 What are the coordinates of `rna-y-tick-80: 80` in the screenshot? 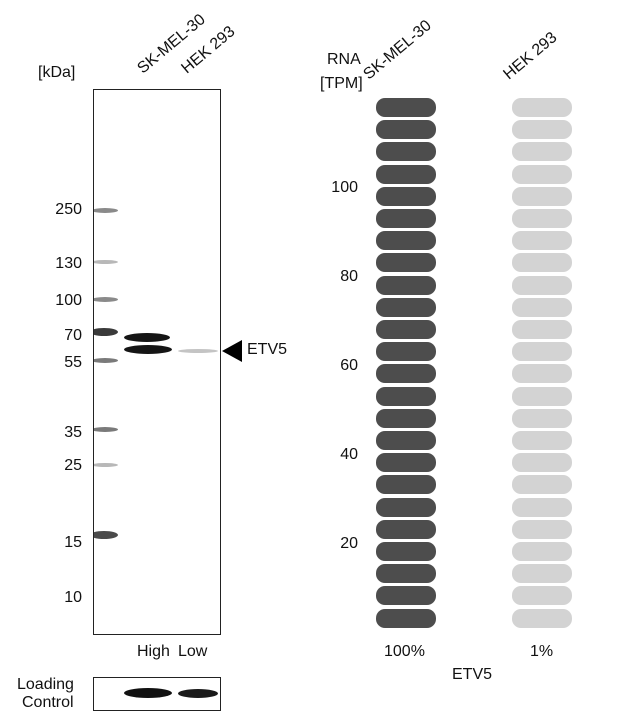 It's located at (349, 276).